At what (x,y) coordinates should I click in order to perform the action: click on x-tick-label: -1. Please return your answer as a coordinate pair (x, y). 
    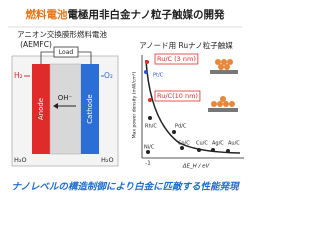
    Looking at the image, I should click on (147, 164).